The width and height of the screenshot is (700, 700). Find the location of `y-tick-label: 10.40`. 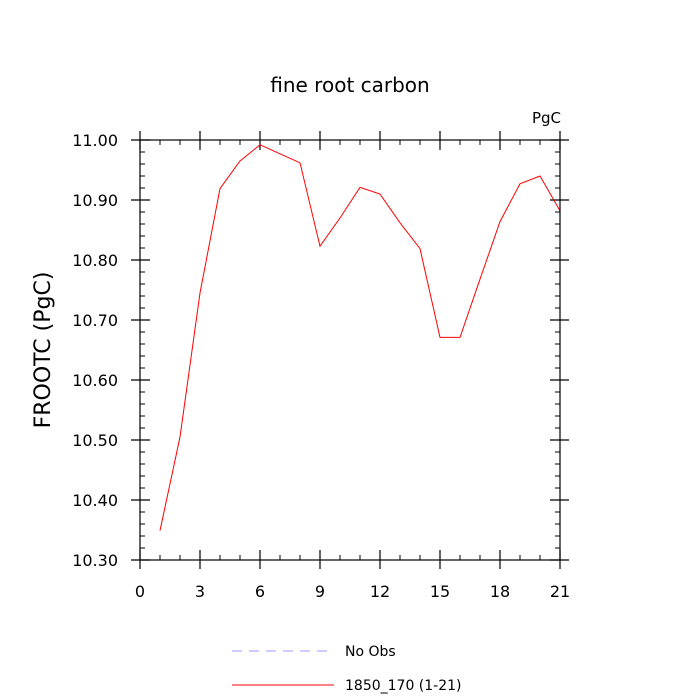

y-tick-label: 10.40 is located at coordinates (95, 500).